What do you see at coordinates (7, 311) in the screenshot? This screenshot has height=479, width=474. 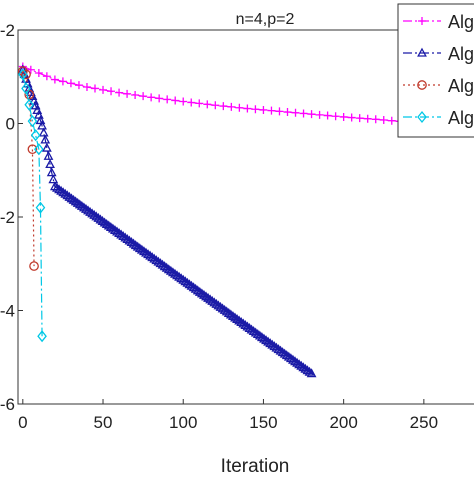 I see `y-tick-label: -4` at bounding box center [7, 311].